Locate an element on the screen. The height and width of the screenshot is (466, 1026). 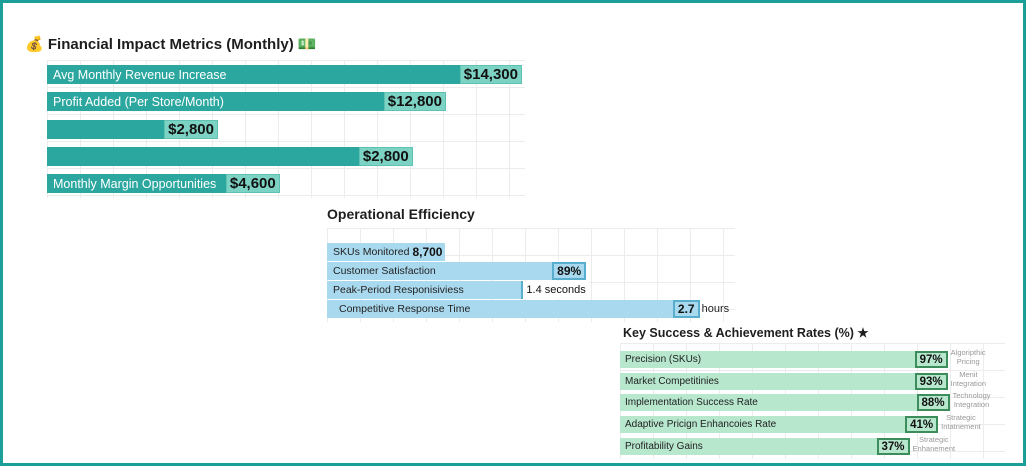
bar-value: 41% is located at coordinates (922, 424).